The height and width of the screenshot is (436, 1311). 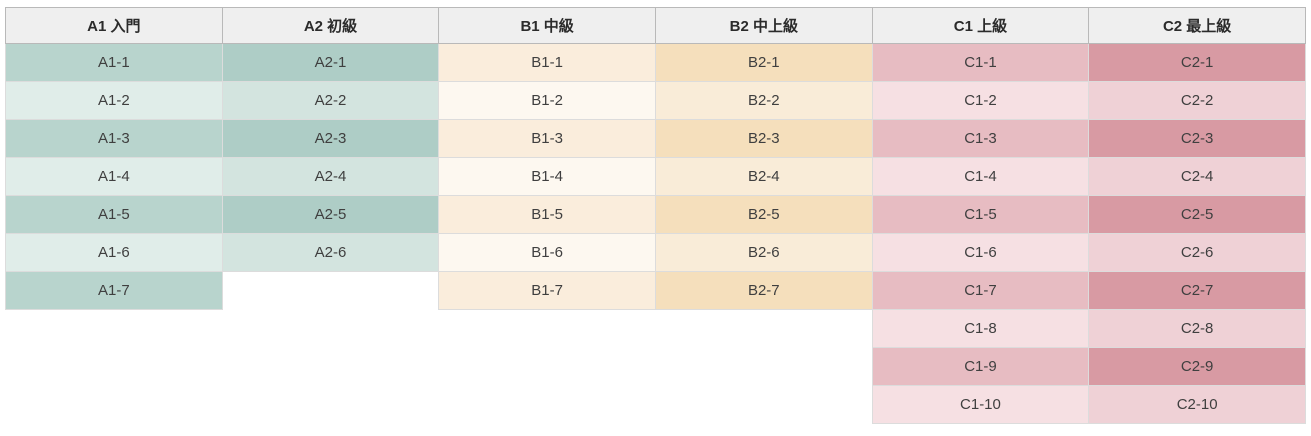 What do you see at coordinates (980, 25) in the screenshot?
I see `column-header-c1: C1 上級` at bounding box center [980, 25].